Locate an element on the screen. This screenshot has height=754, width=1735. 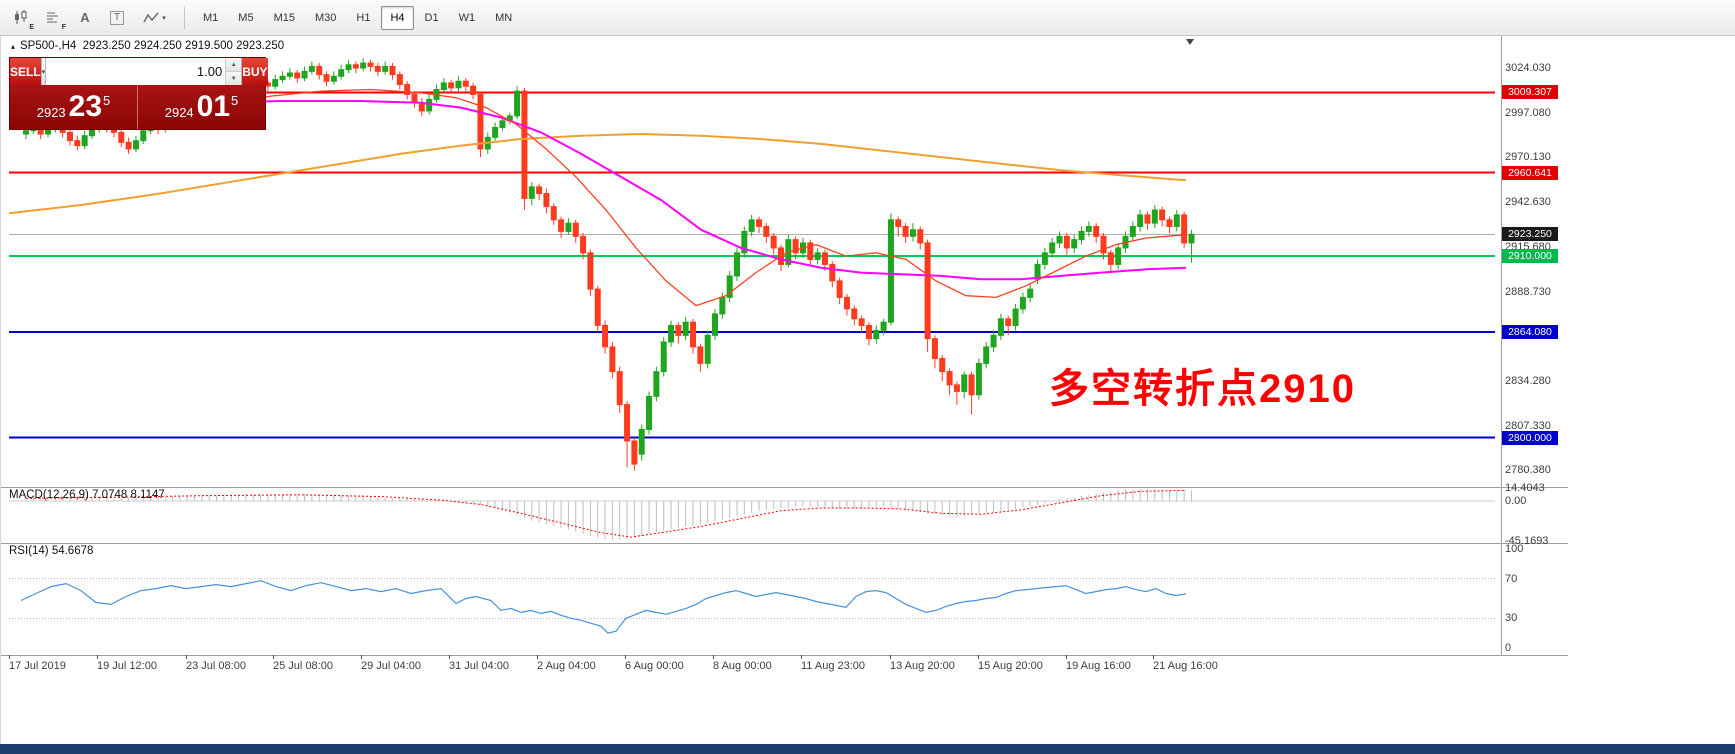
timeframe-button-m5: M5 is located at coordinates (246, 17).